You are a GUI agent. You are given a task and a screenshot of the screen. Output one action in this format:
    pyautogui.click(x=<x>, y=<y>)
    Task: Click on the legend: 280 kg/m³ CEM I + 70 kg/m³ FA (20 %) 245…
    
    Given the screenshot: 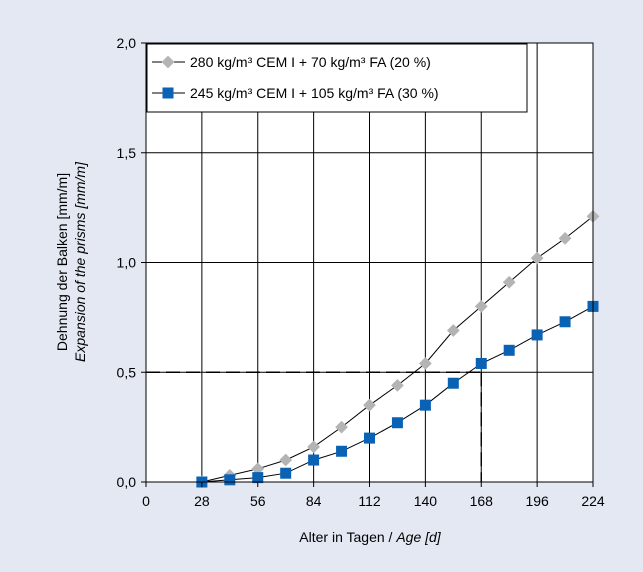 What is the action you would take?
    pyautogui.click(x=337, y=78)
    